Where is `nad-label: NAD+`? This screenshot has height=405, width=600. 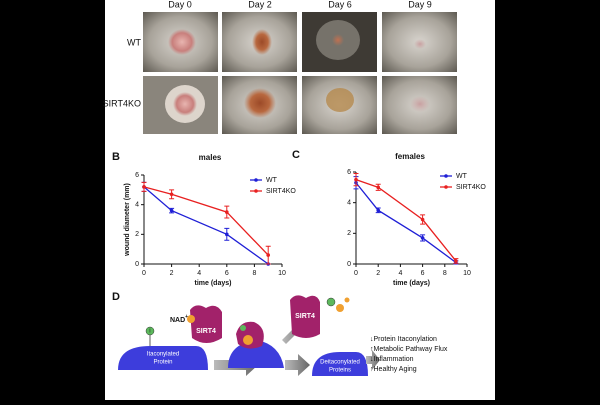
nad-label: NAD+ is located at coordinates (179, 319).